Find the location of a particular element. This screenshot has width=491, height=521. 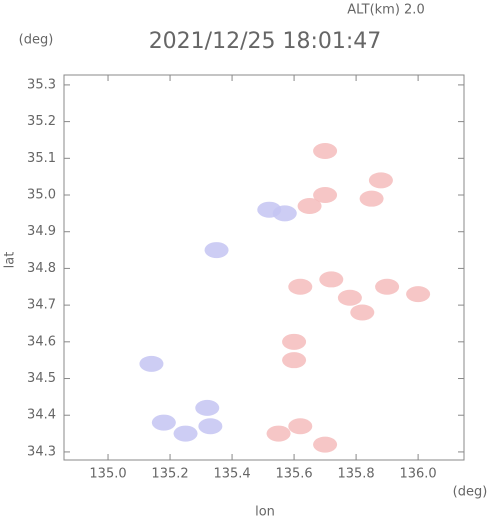

x-tick-label: 135.6 is located at coordinates (293, 474).